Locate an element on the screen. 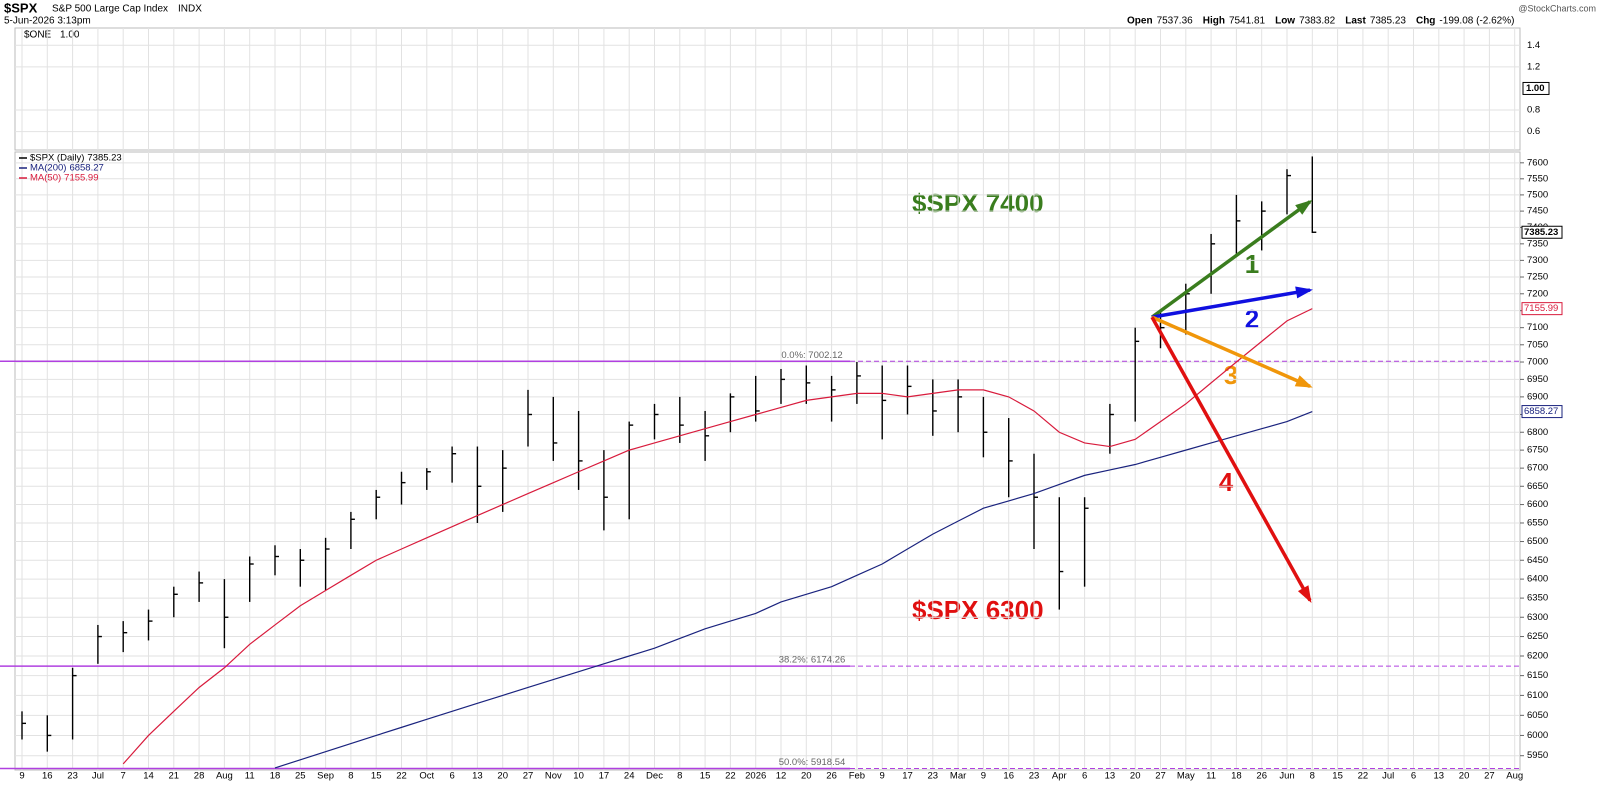 The height and width of the screenshot is (800, 1600). y-tick-label: 6750 is located at coordinates (1537, 450).